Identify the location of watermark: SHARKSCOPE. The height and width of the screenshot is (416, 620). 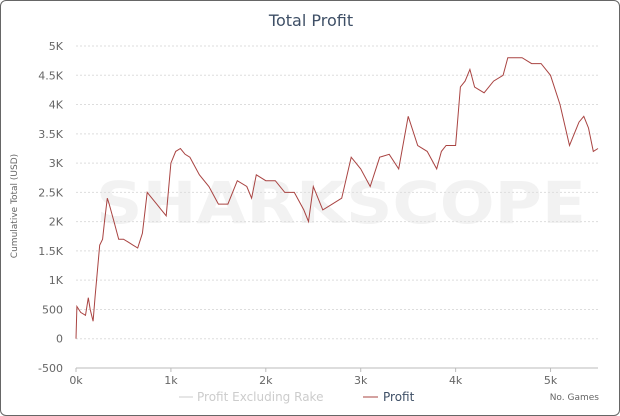
(341, 203).